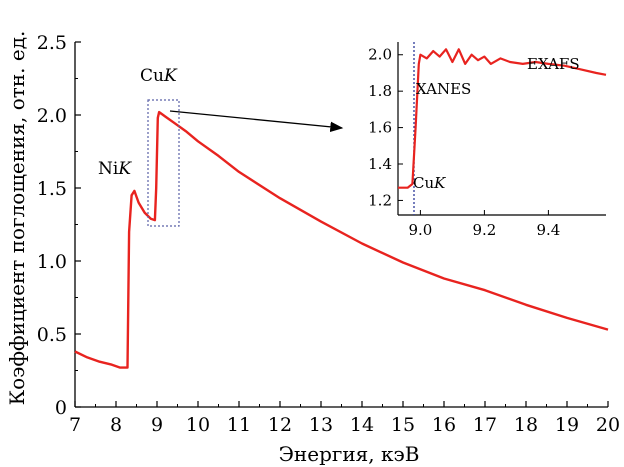  I want to click on x-tick-label: 8, so click(116, 425).